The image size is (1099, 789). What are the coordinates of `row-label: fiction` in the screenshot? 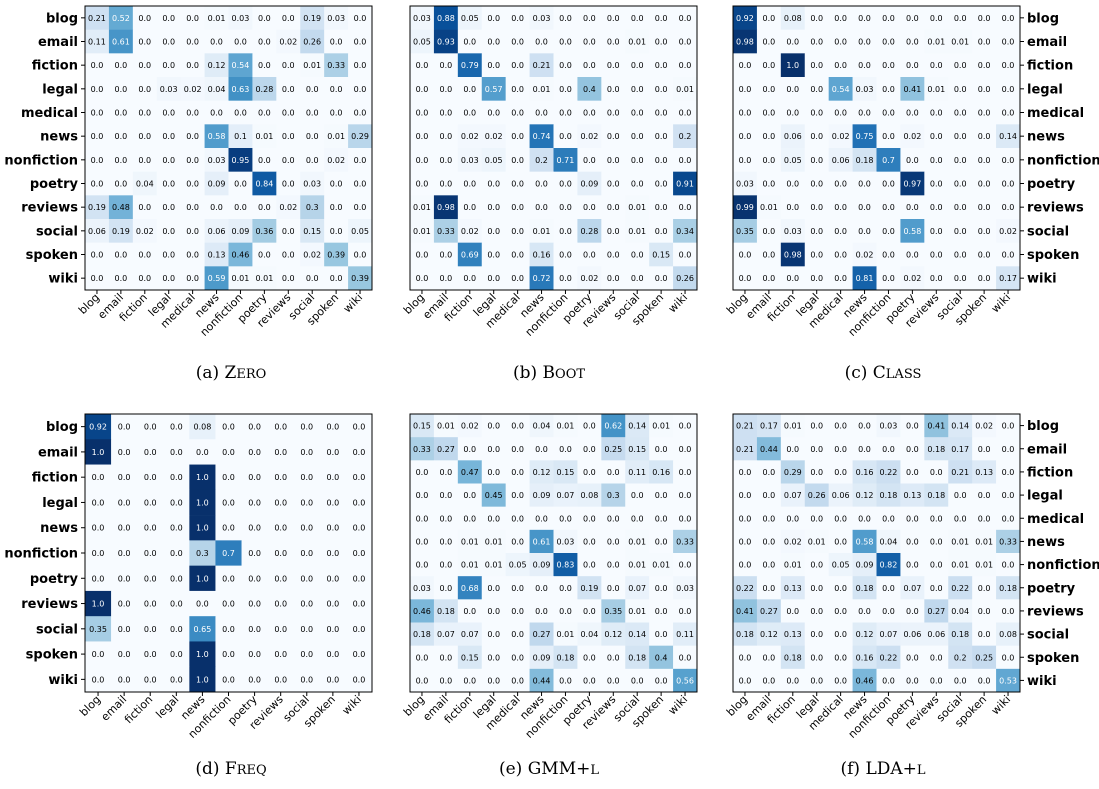 It's located at (55, 478).